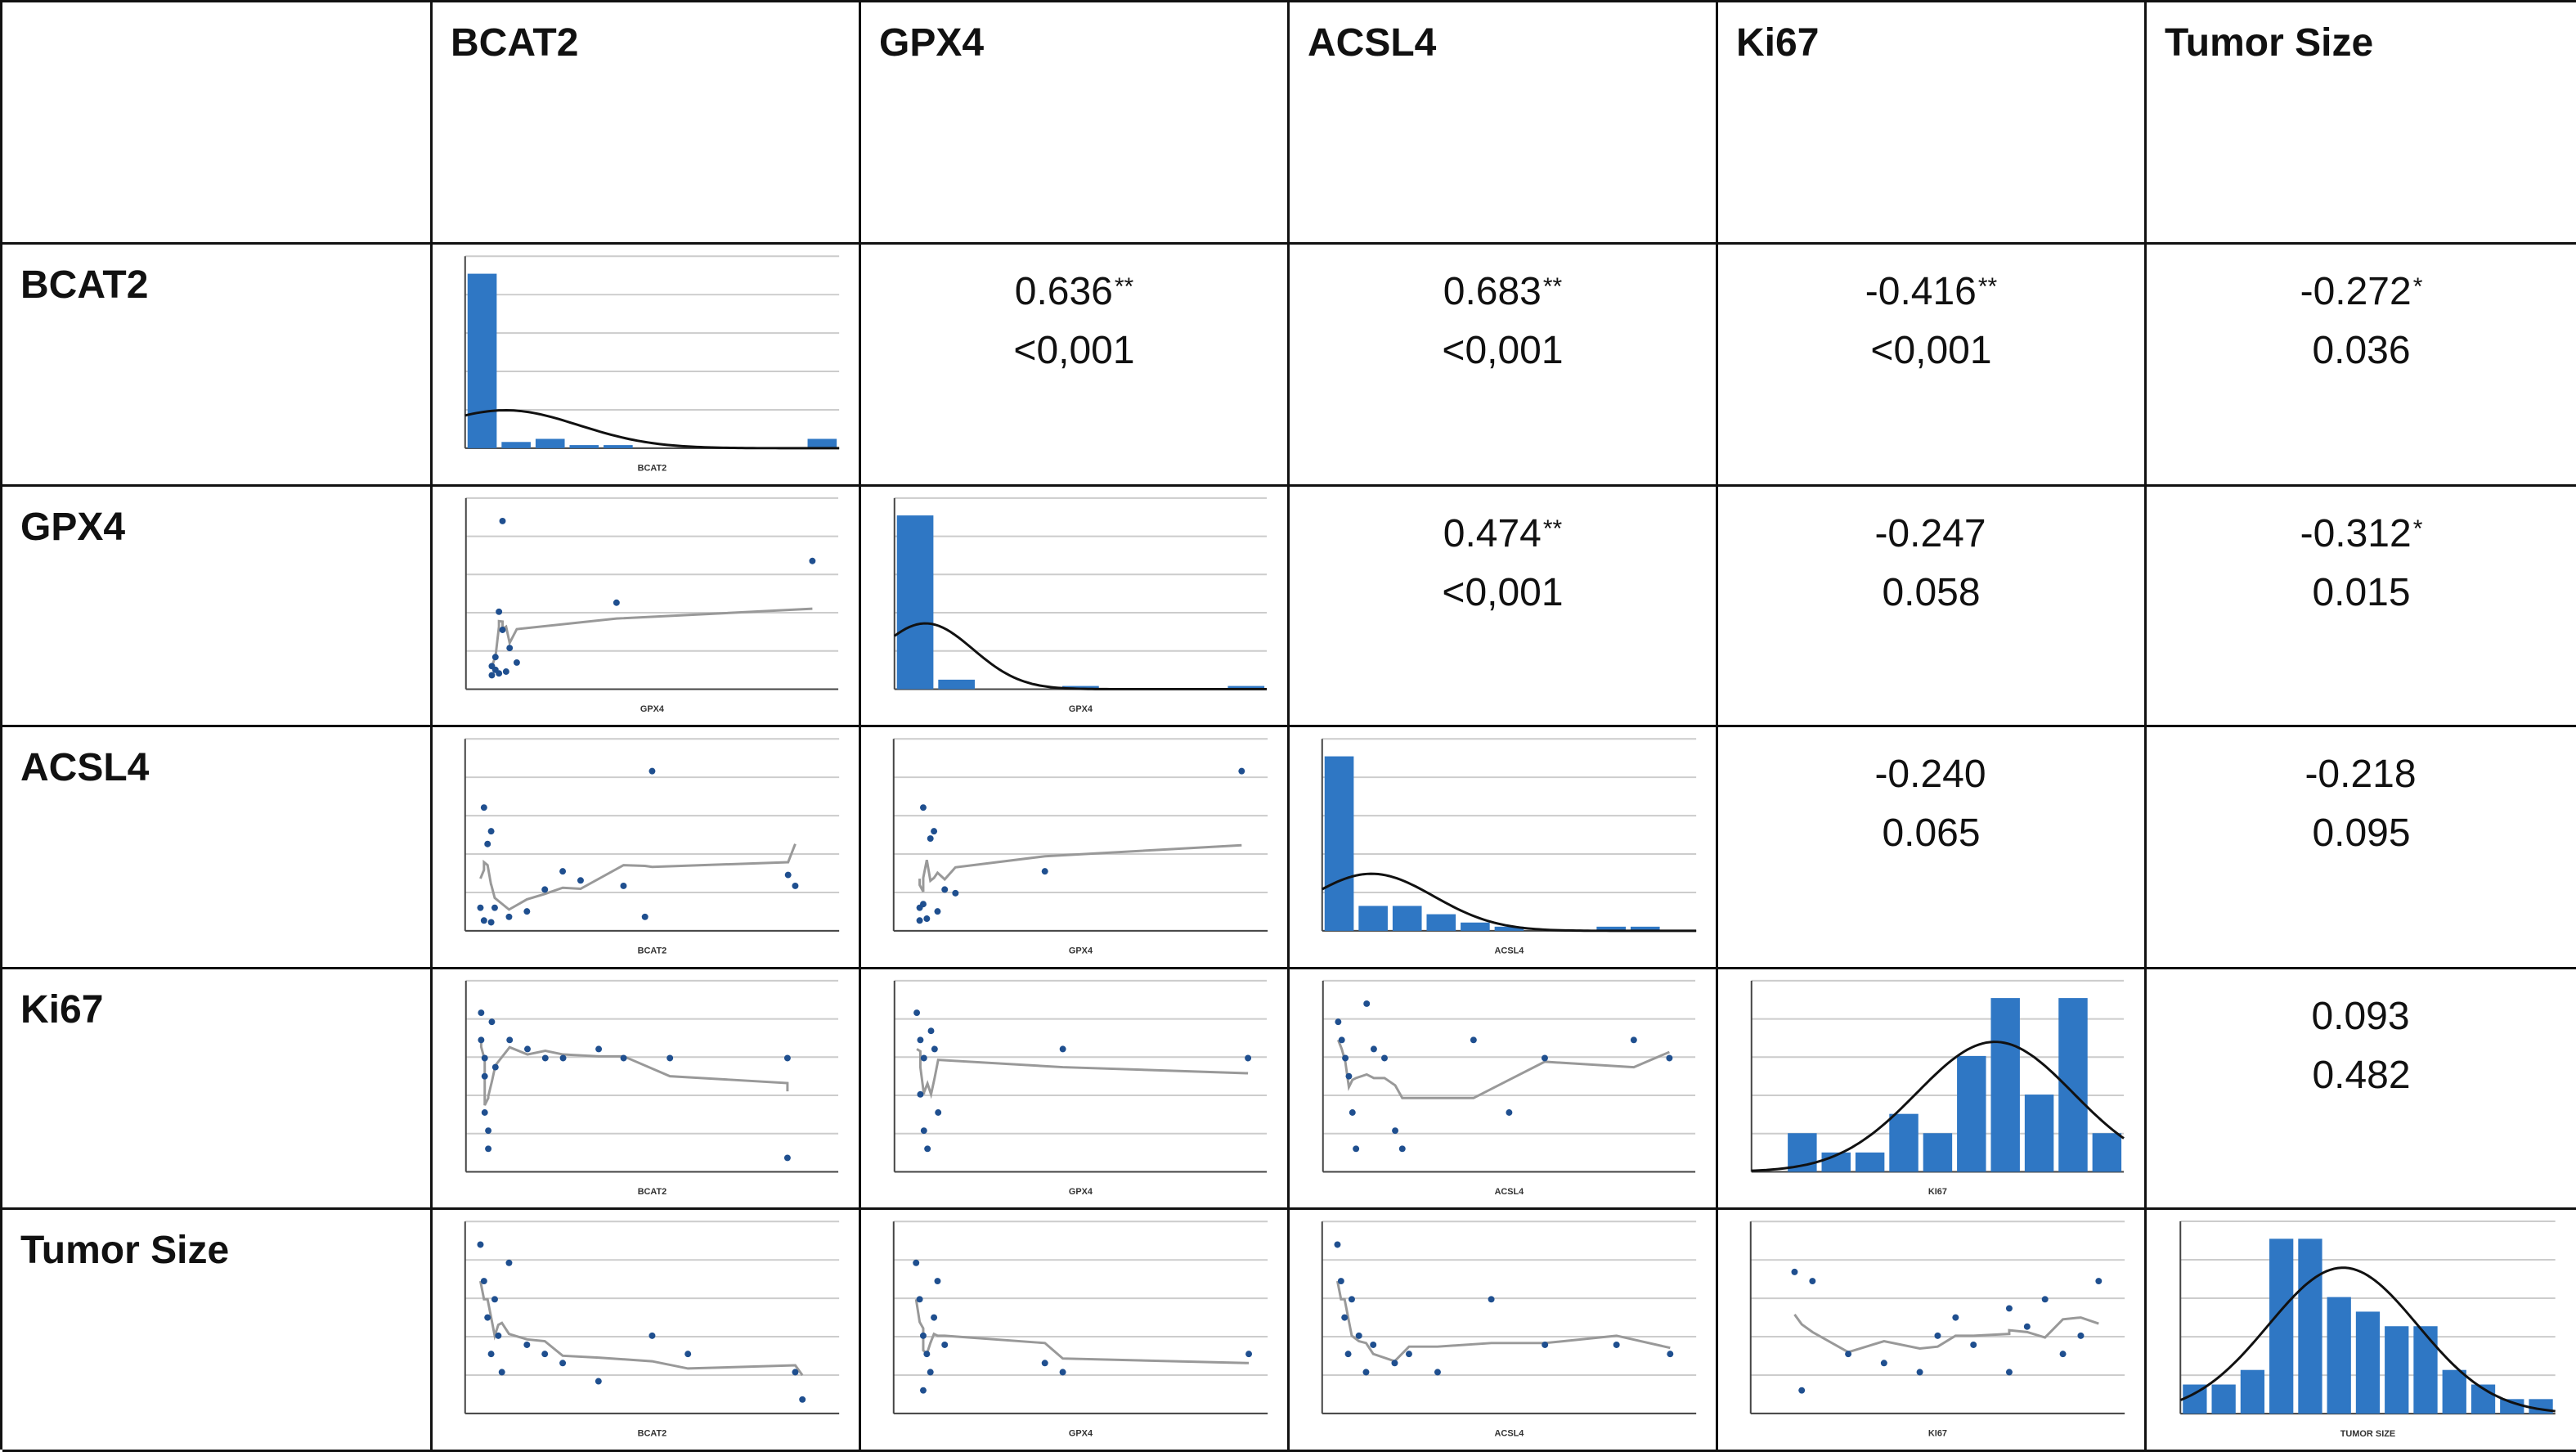  Describe the element at coordinates (1075, 848) in the screenshot. I see `scatter-gpx4-acsl4: GPX4` at that location.